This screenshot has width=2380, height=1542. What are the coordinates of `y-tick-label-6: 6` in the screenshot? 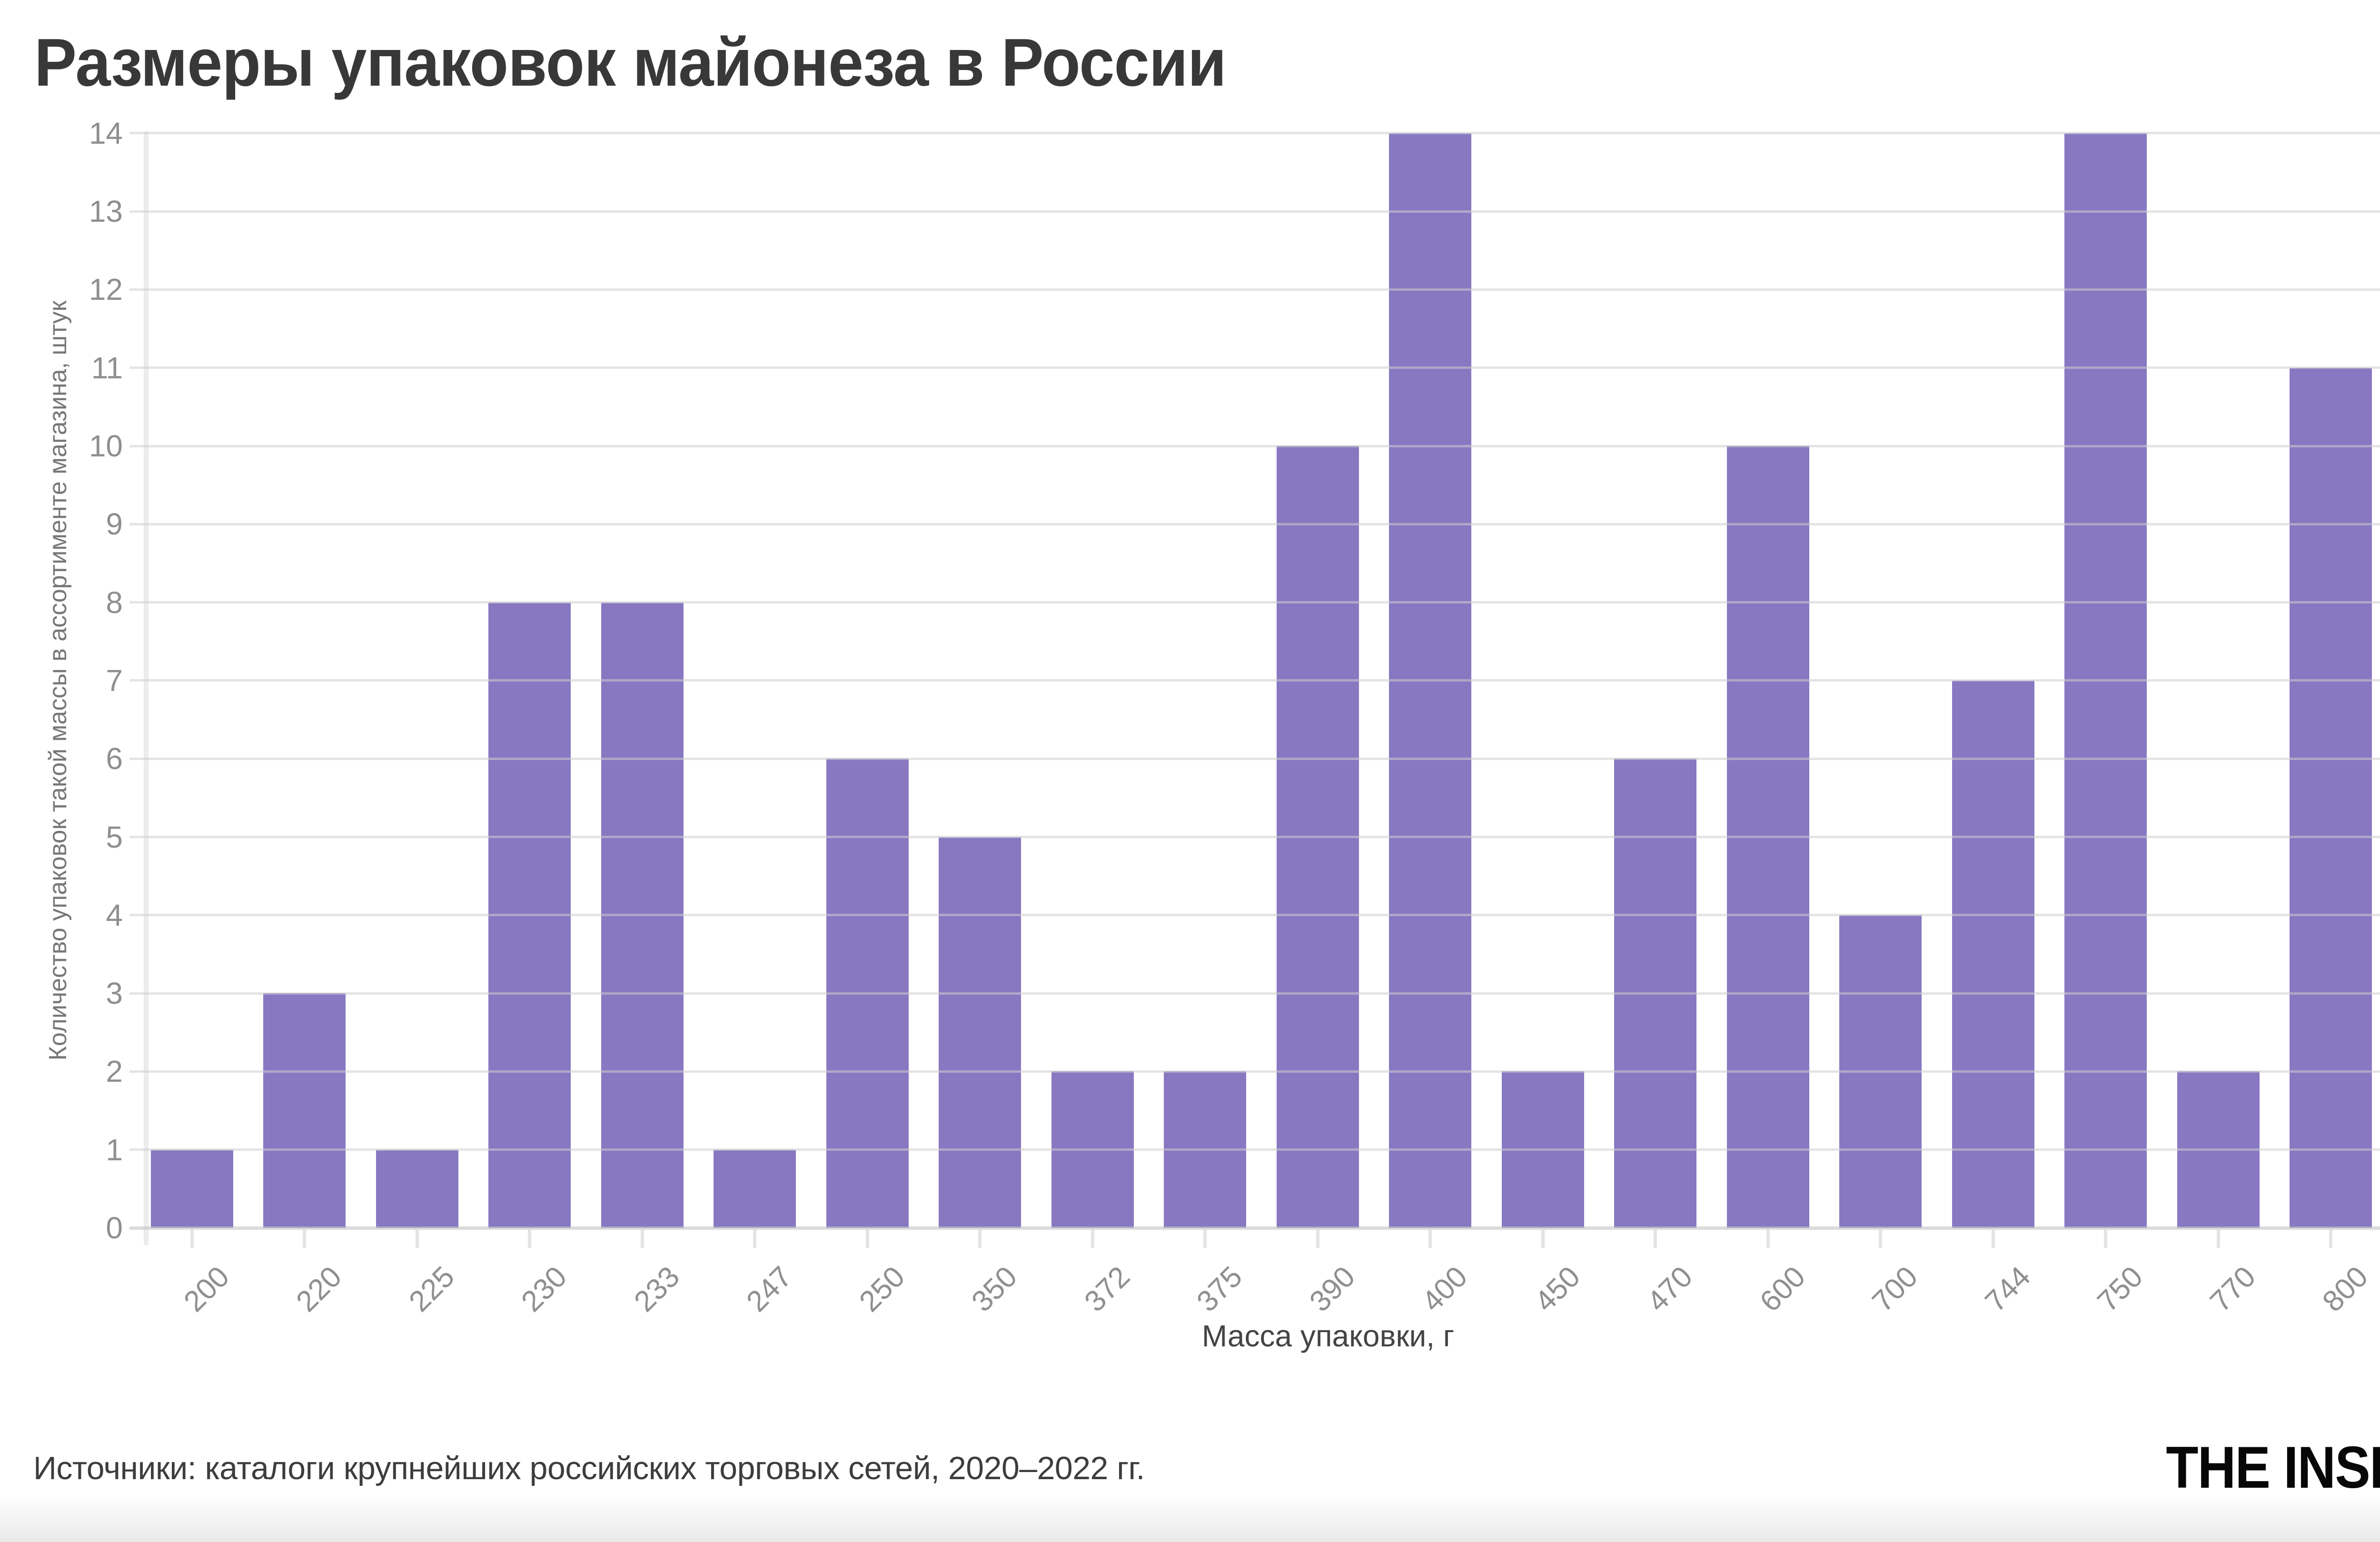 It's located at (114, 758).